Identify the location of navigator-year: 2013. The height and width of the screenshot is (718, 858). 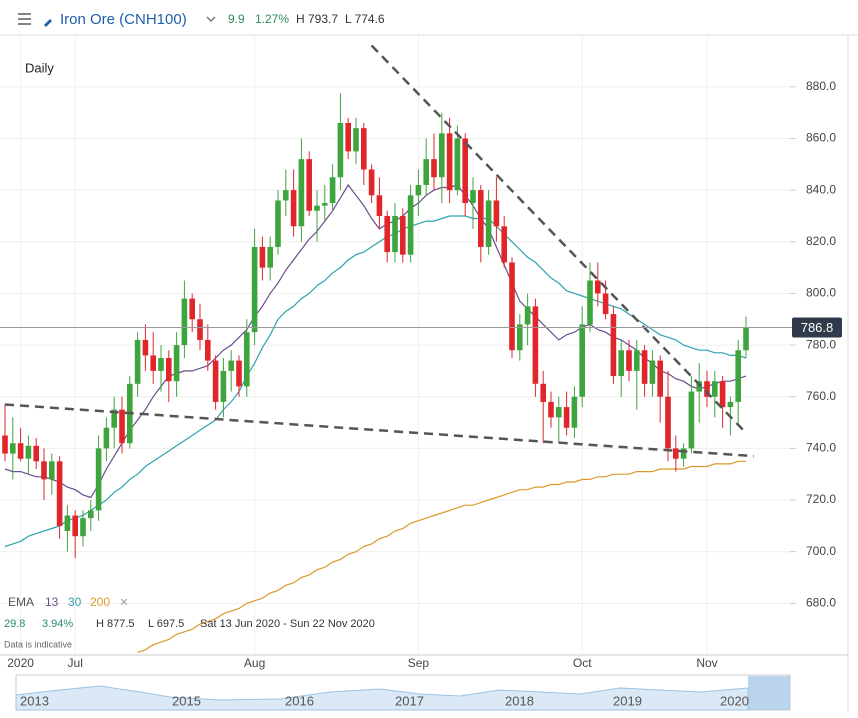
(34, 700).